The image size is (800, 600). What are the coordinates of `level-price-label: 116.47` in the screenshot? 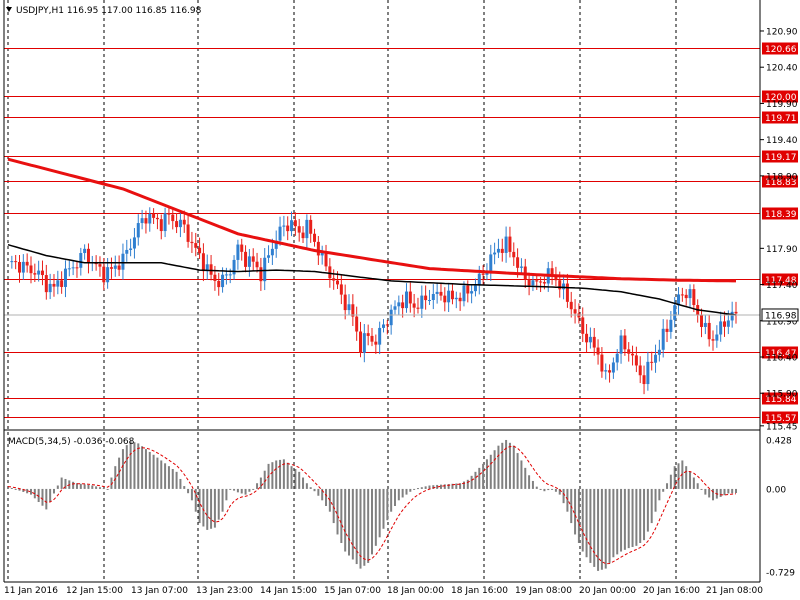 It's located at (781, 354).